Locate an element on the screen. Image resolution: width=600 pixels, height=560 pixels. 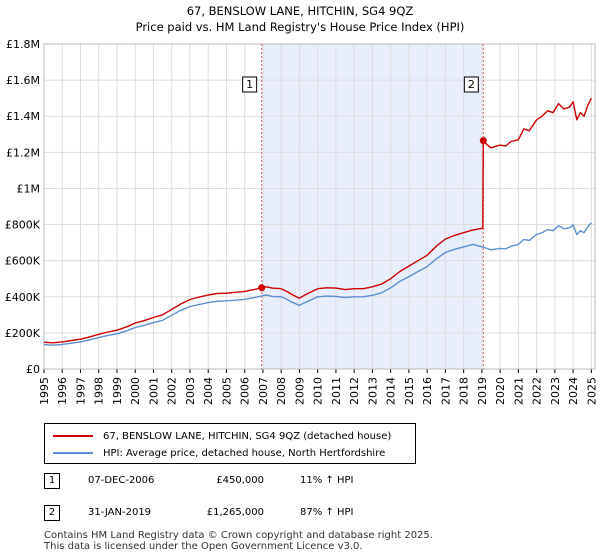
x-tick-label: 2014 is located at coordinates (391, 391).